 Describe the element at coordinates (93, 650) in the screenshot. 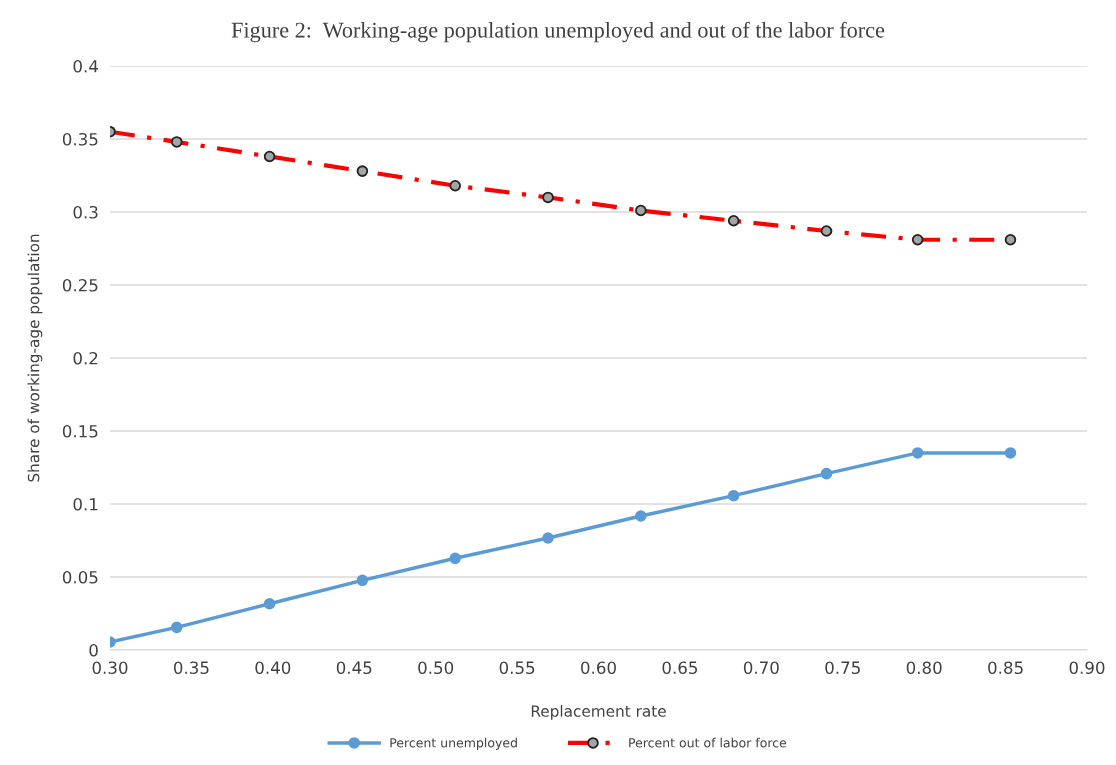

I see `y-tick-label: 0` at that location.